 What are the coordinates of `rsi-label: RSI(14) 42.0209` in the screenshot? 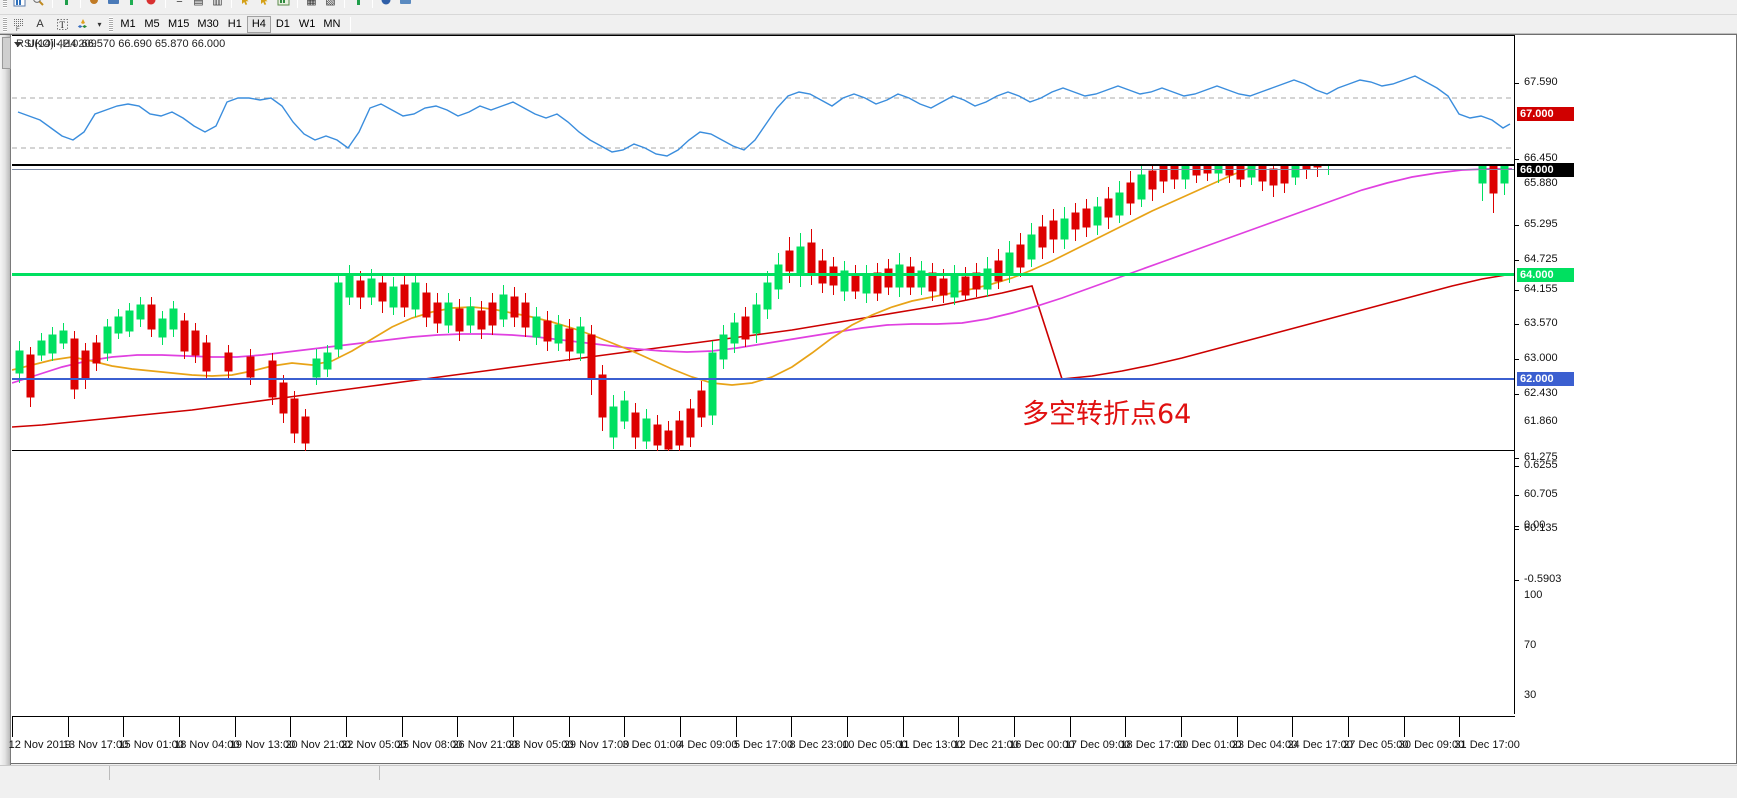 It's located at (56, 44).